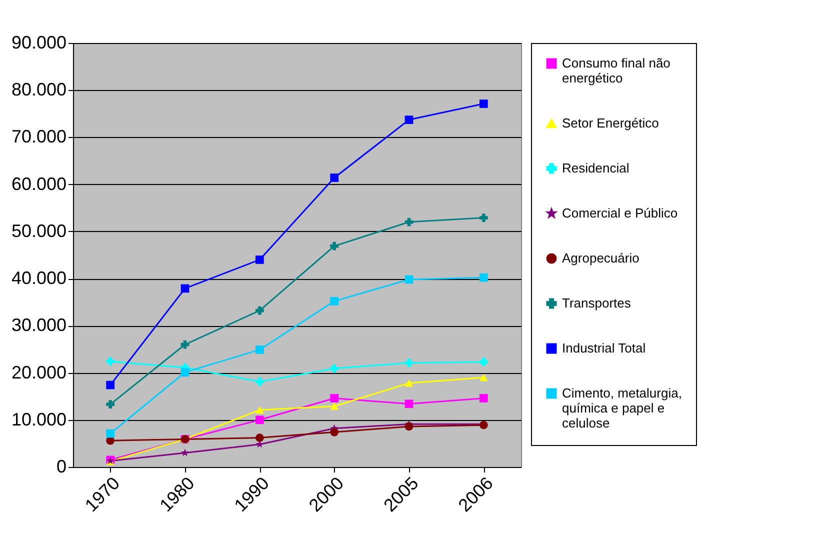 The image size is (827, 557). What do you see at coordinates (38, 278) in the screenshot?
I see `y-tick-label: 40.000` at bounding box center [38, 278].